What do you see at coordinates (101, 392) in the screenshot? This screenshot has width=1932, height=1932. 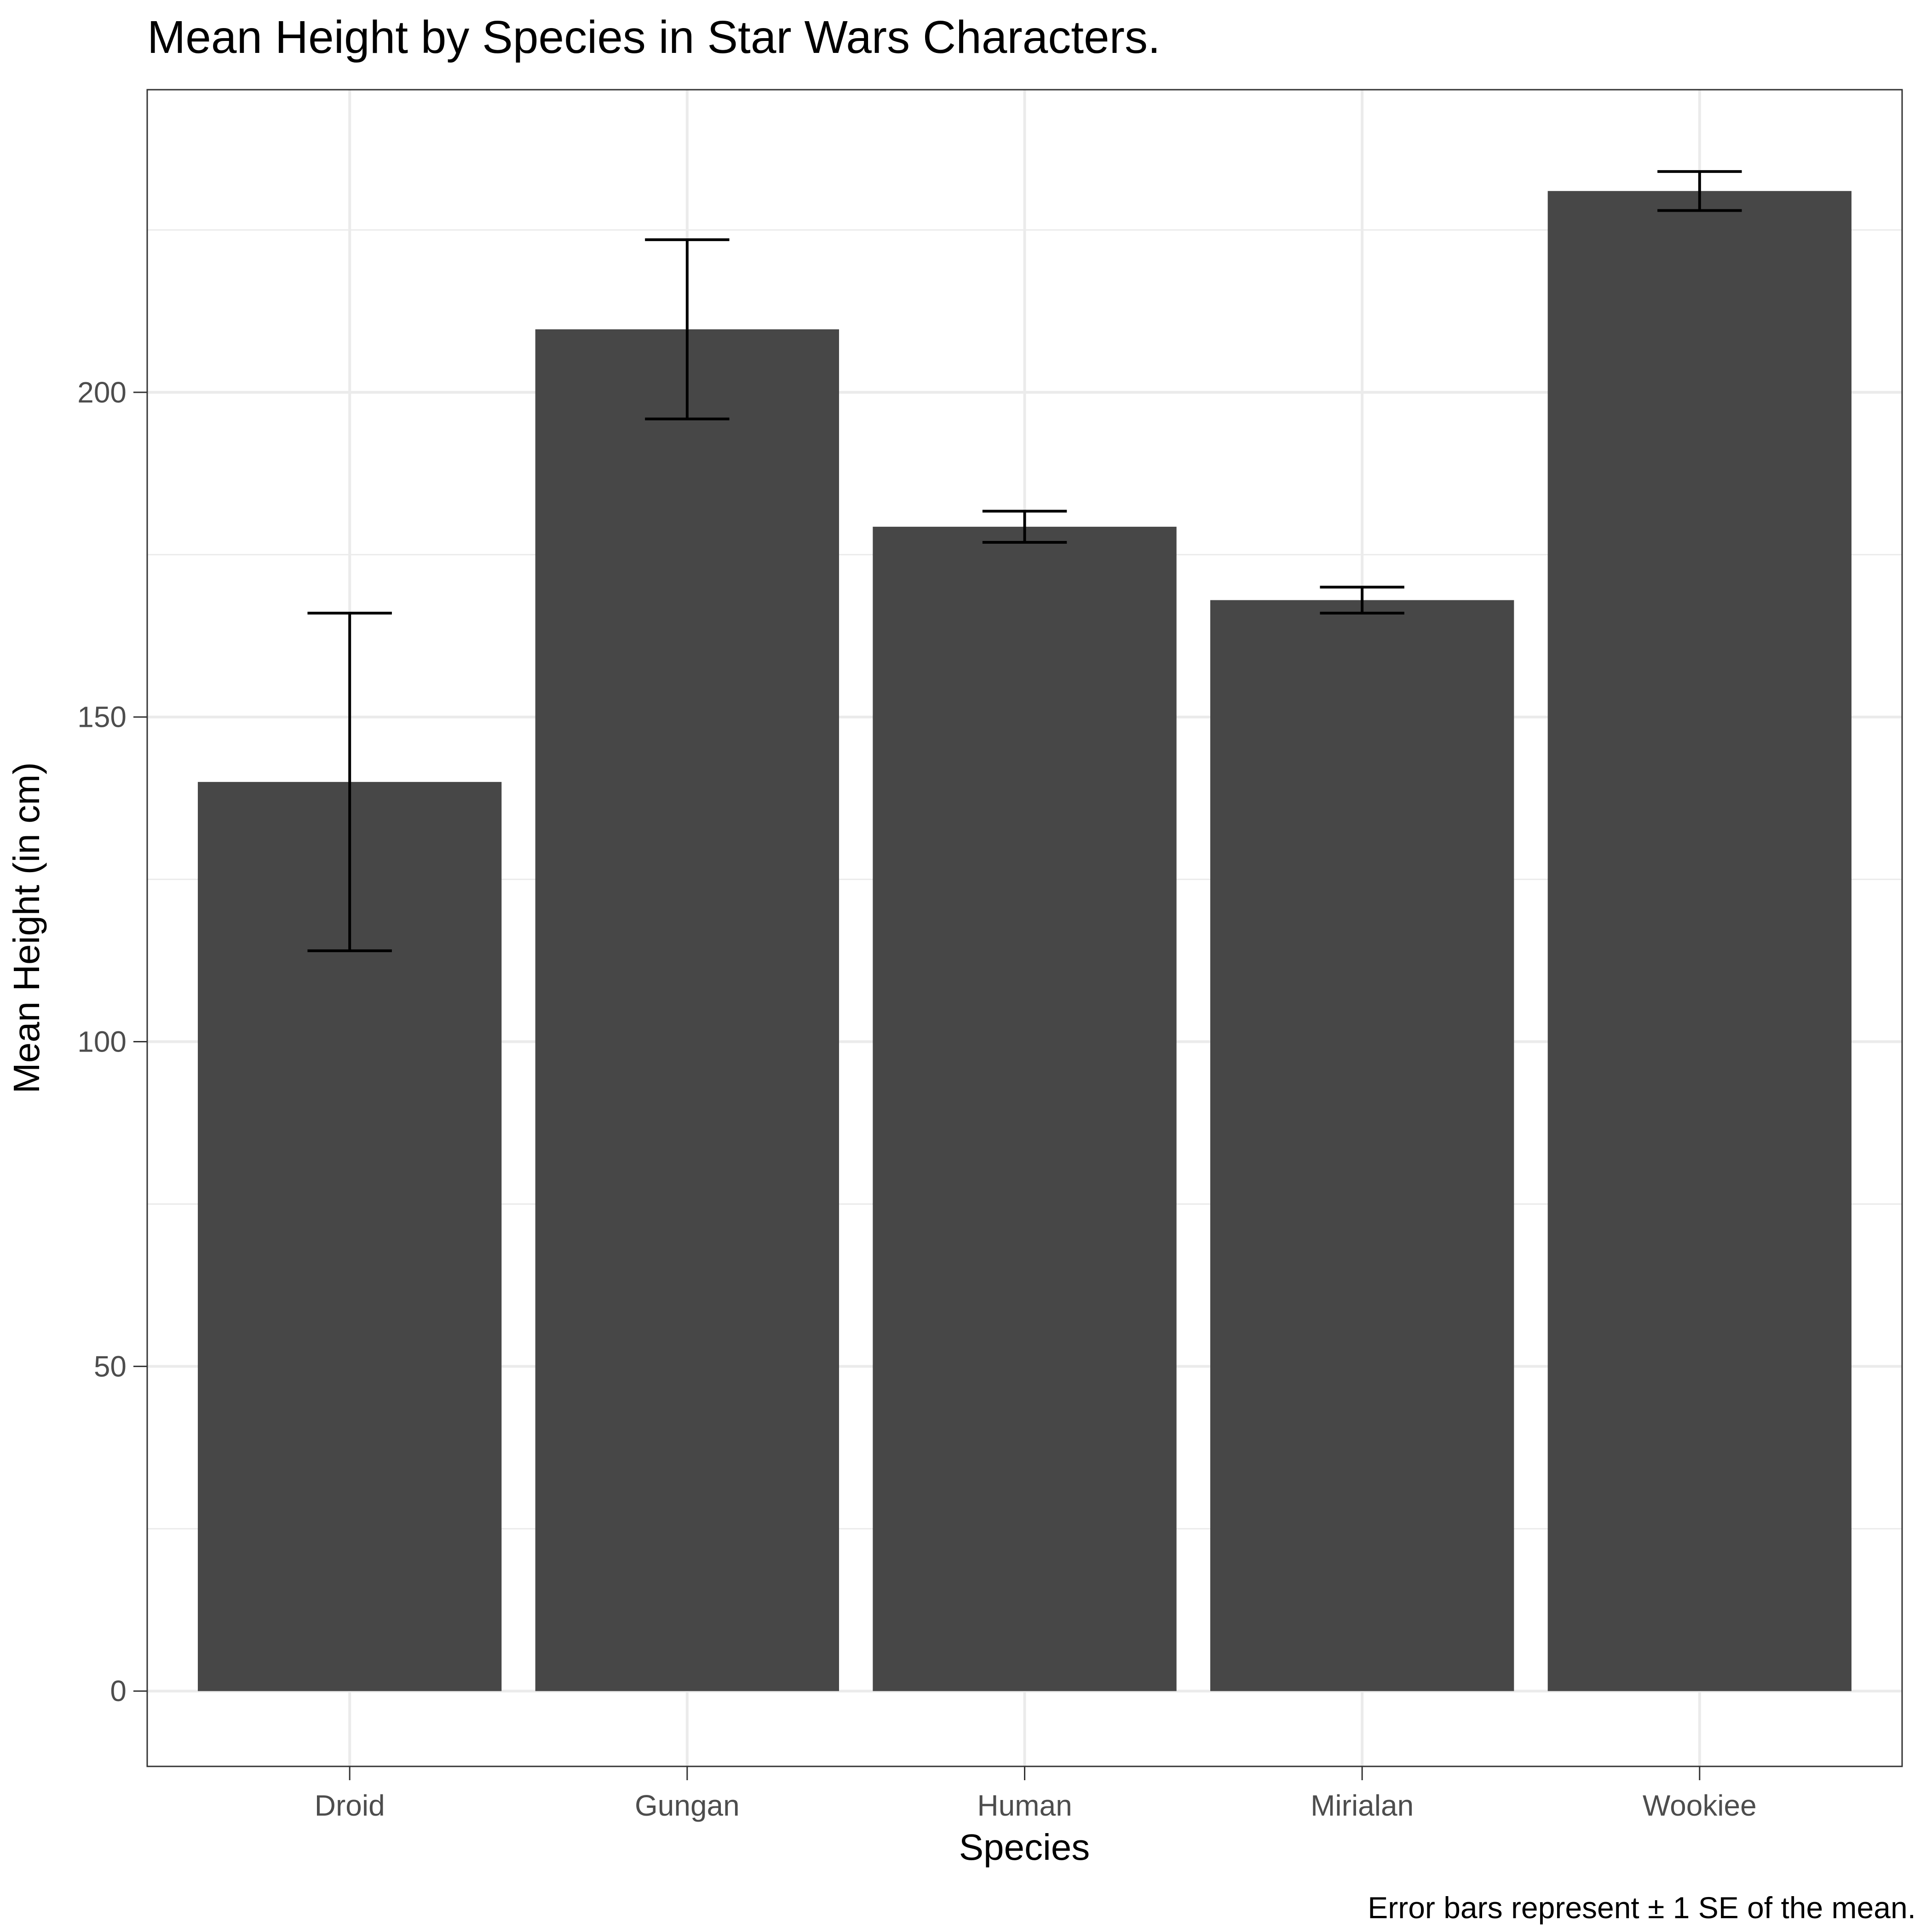 I see `y-tick-label: 200` at bounding box center [101, 392].